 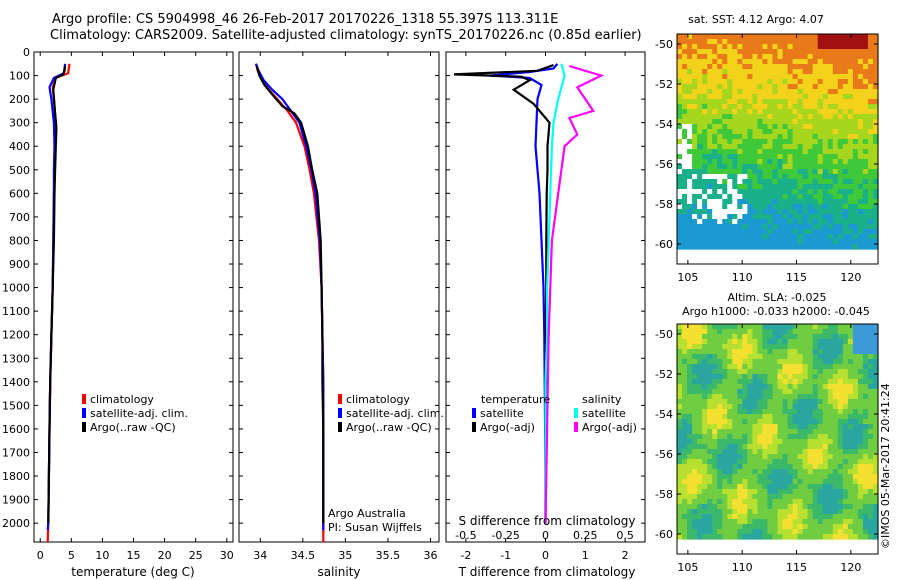 I want to click on y-tick-label: 300, so click(x=19, y=123).